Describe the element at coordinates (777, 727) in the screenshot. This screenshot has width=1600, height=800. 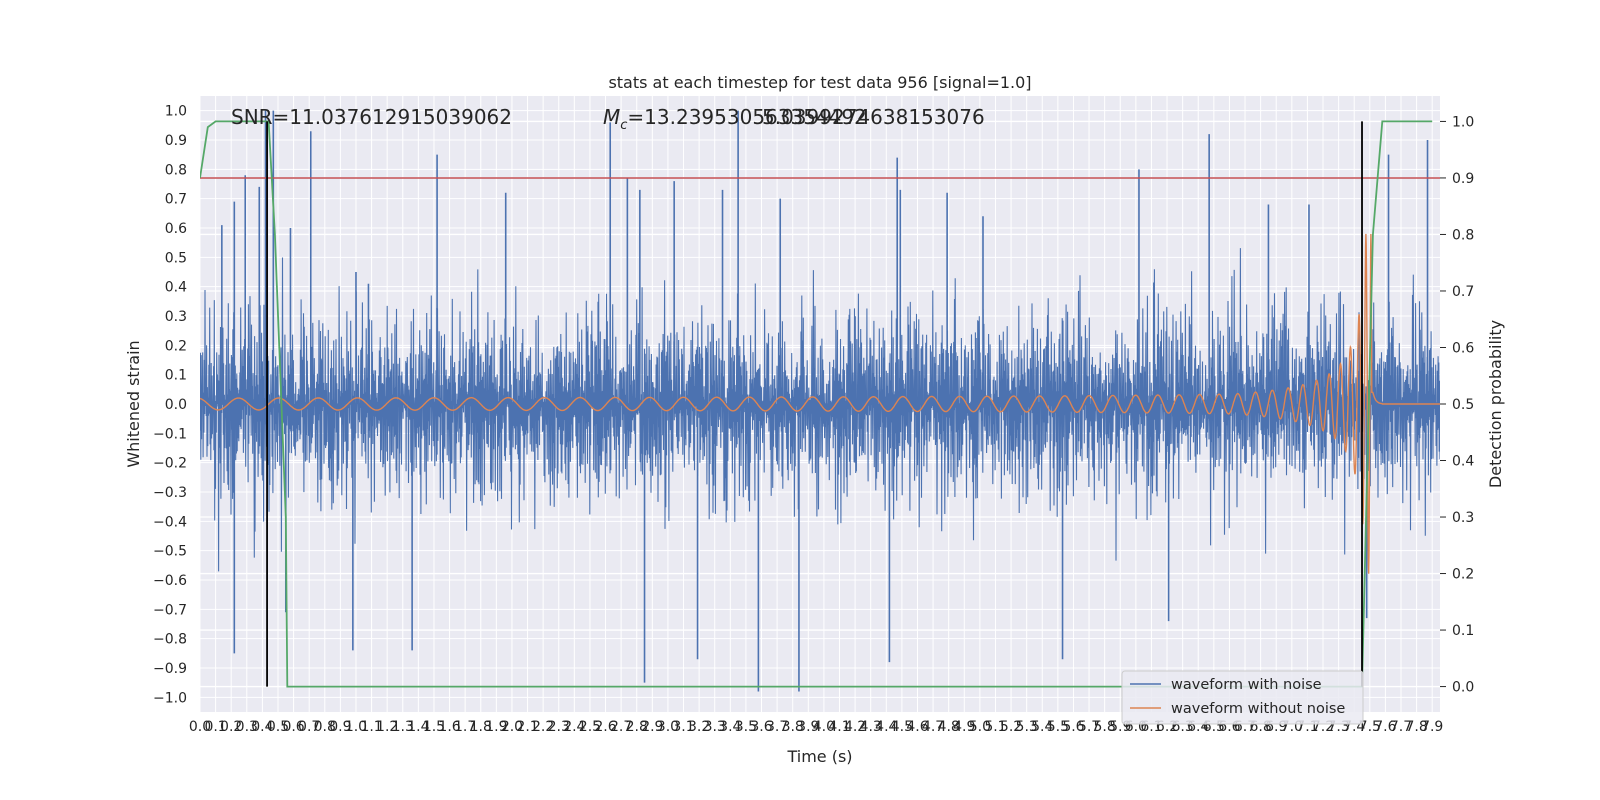
I see `x-tick-label: 3.7` at that location.